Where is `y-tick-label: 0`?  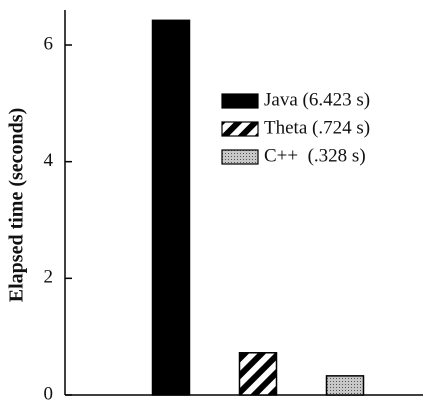 y-tick-label: 0 is located at coordinates (49, 392).